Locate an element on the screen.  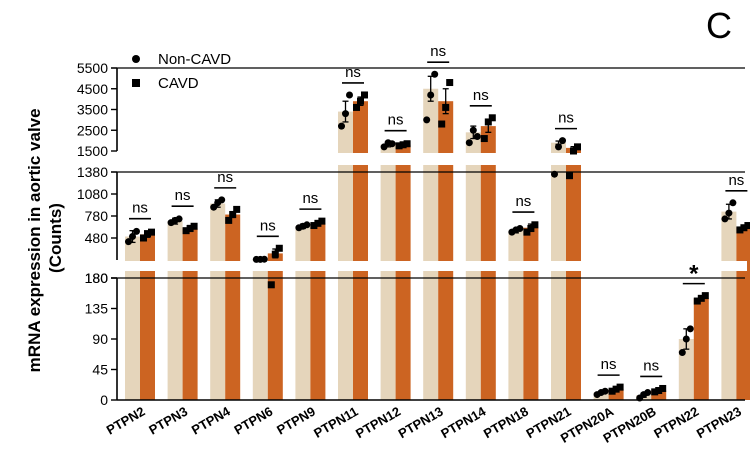
y-tick-label: 135 is located at coordinates (97, 309).